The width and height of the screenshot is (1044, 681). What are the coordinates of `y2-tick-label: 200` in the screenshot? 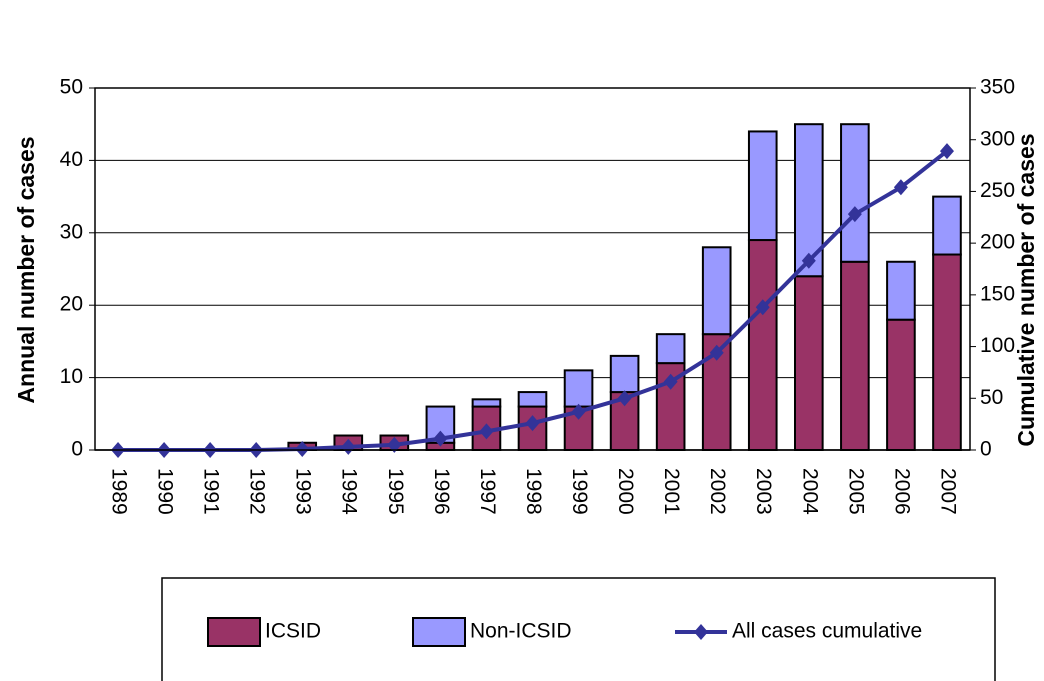 It's located at (997, 242).